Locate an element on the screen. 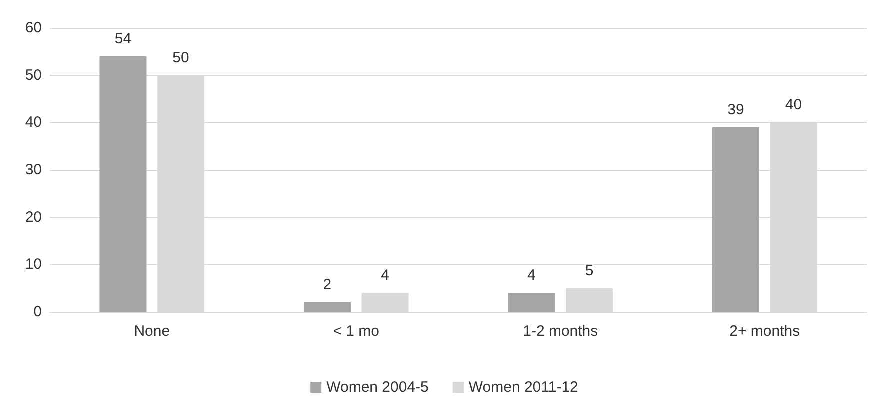 The image size is (889, 412). y-tick-label: 0 is located at coordinates (38, 312).